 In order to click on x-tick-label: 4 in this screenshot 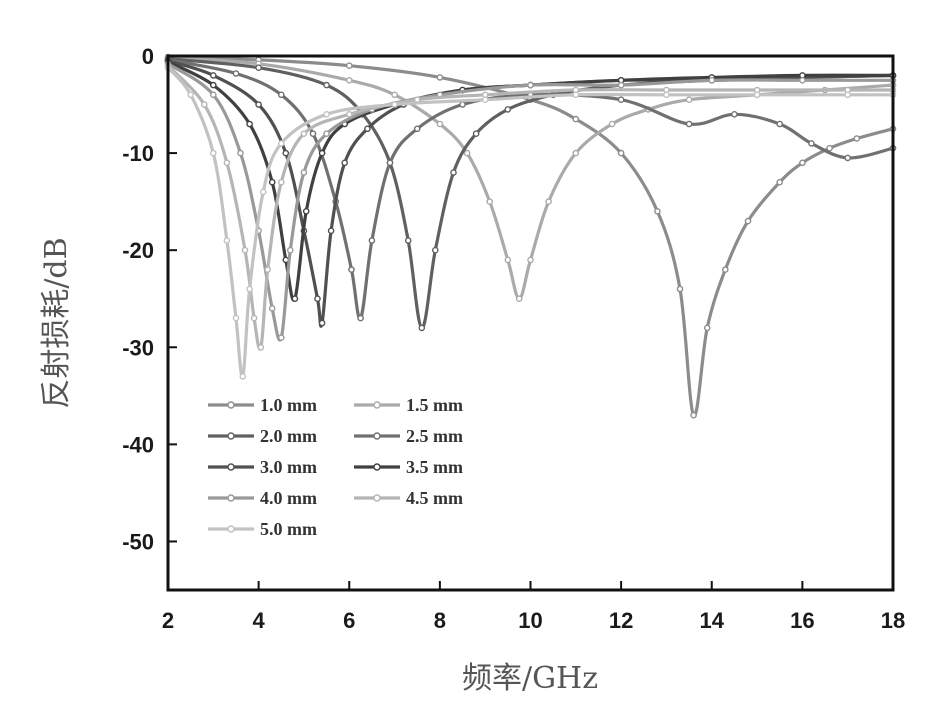, I will do `click(259, 620)`.